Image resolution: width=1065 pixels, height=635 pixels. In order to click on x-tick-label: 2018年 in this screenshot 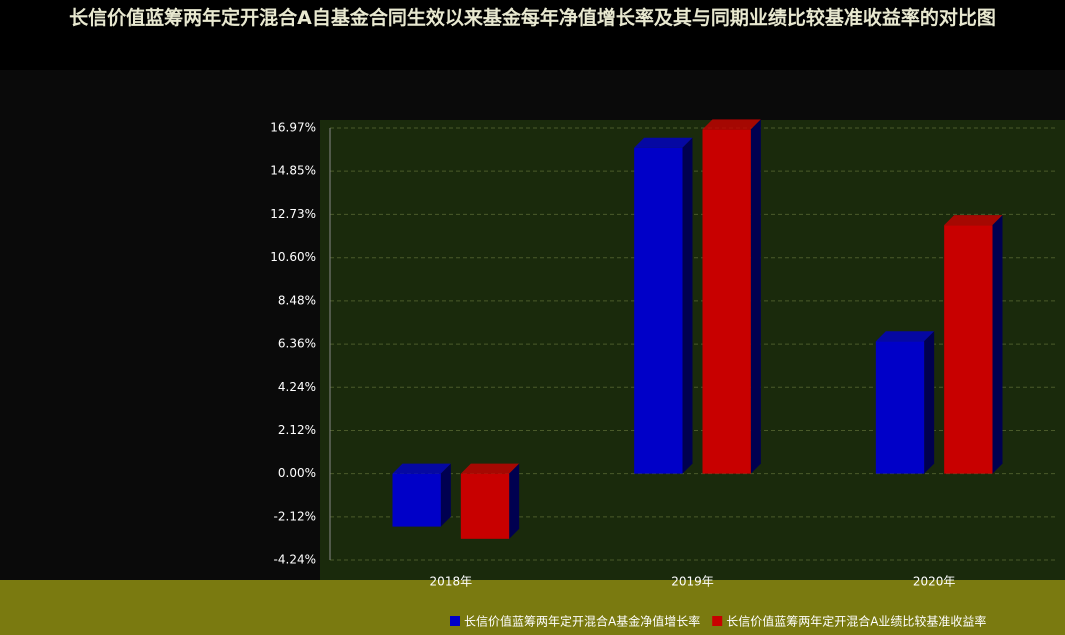, I will do `click(451, 582)`.